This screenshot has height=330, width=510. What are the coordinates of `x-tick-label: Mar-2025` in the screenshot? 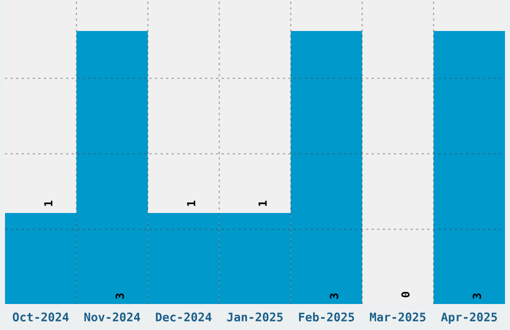 It's located at (398, 317).